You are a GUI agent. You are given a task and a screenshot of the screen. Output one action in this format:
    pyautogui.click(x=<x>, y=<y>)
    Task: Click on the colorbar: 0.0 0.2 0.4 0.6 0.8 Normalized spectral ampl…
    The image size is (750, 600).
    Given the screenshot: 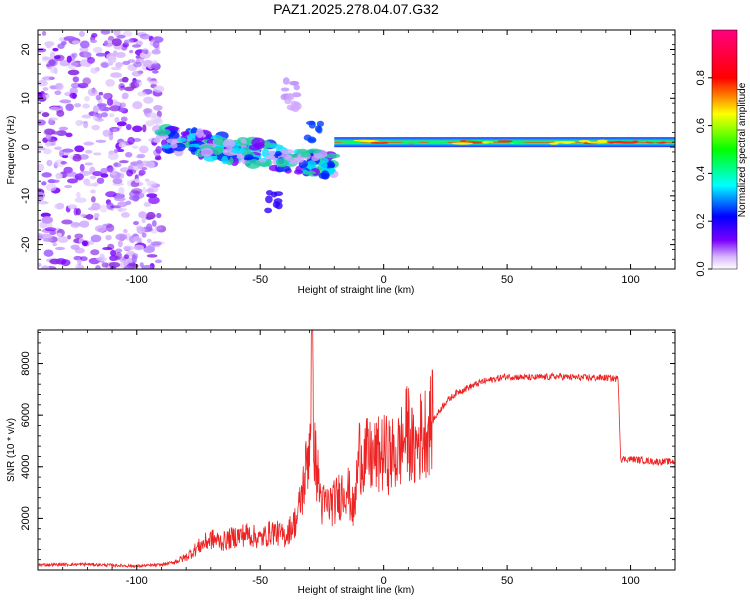 What is the action you would take?
    pyautogui.click(x=721, y=153)
    